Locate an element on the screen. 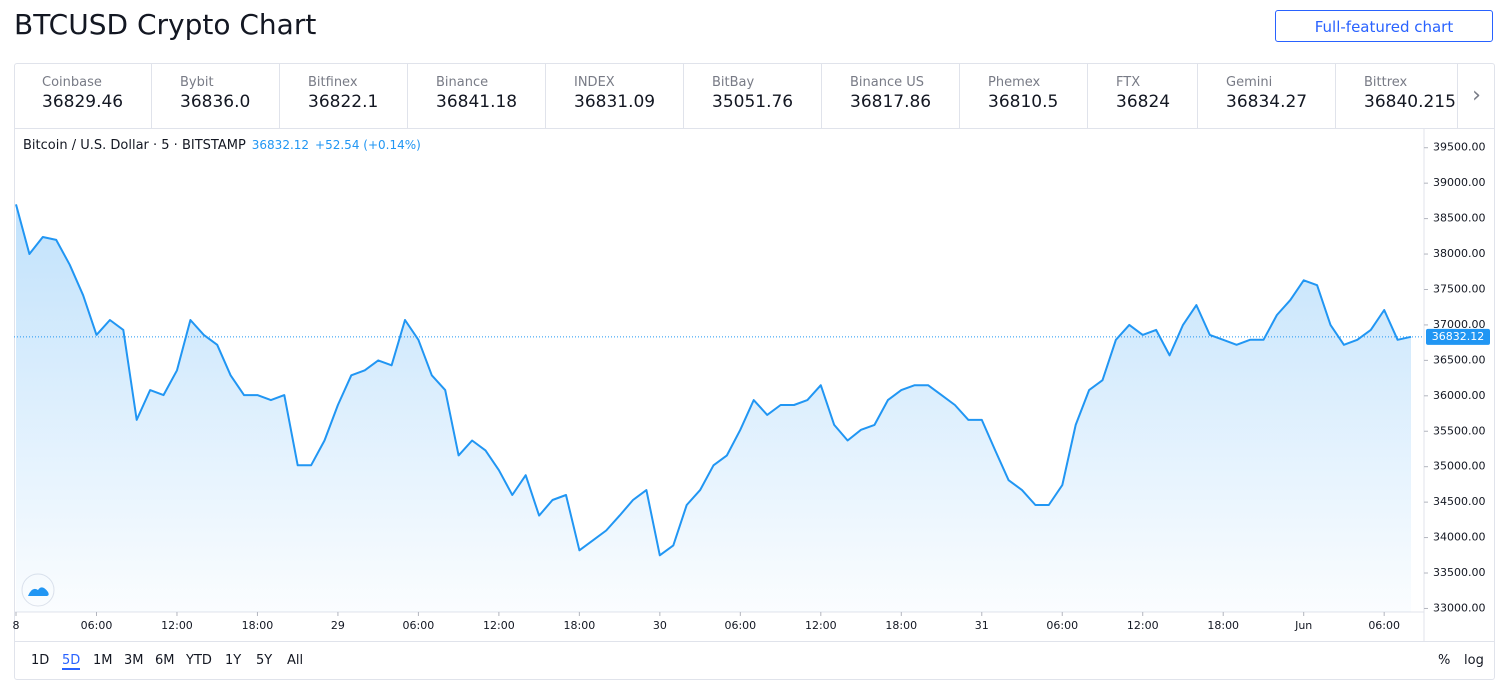 The width and height of the screenshot is (1502, 692). bottom-bar: 1D 5D 1M 3M 6M YTD 1Y 5Y All% log is located at coordinates (754, 660).